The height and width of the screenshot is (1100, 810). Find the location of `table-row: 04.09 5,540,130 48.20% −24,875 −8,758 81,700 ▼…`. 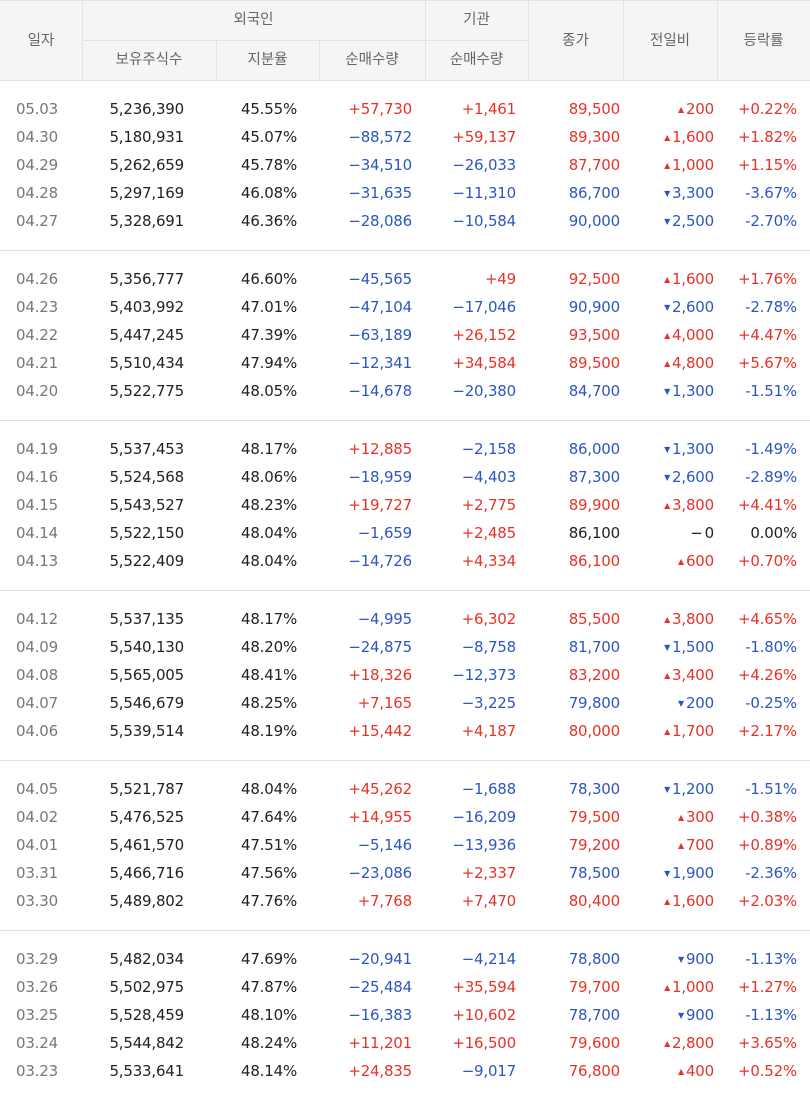

table-row: 04.09 5,540,130 48.20% −24,875 −8,758 81,700 ▼… is located at coordinates (405, 647).